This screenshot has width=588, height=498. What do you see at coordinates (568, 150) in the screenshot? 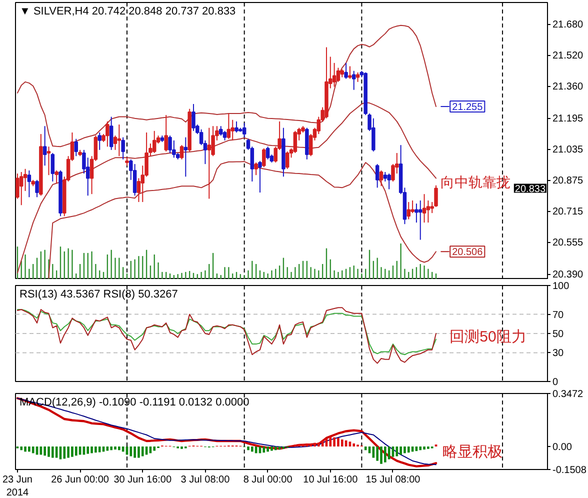
I see `y-tick-label: 21.035` at bounding box center [568, 150].